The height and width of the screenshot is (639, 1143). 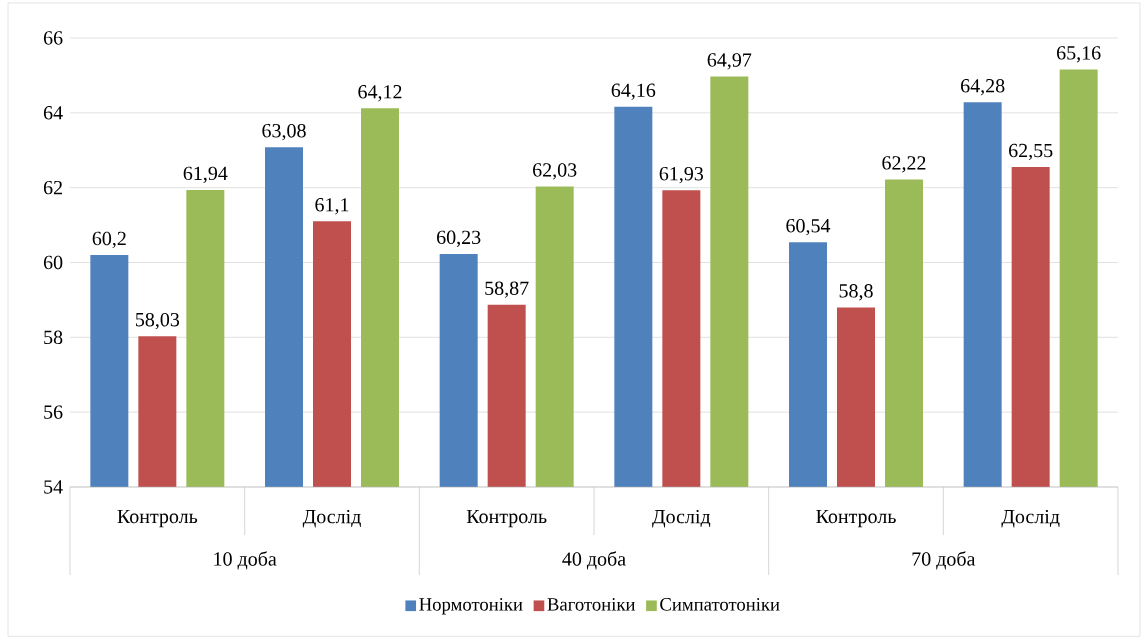 I want to click on legend-label: Нормотоніки, so click(x=471, y=606).